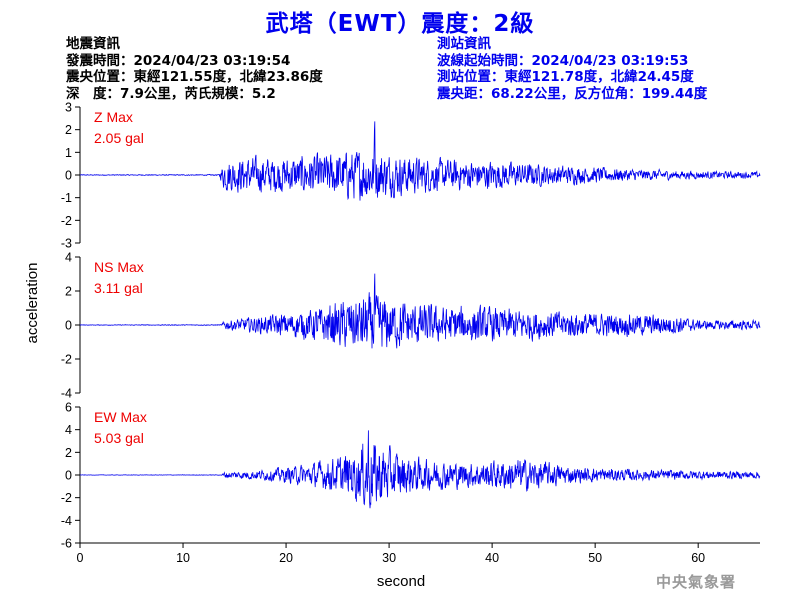 This screenshot has width=800, height=600. Describe the element at coordinates (595, 558) in the screenshot. I see `x-tick-label: 50` at that location.